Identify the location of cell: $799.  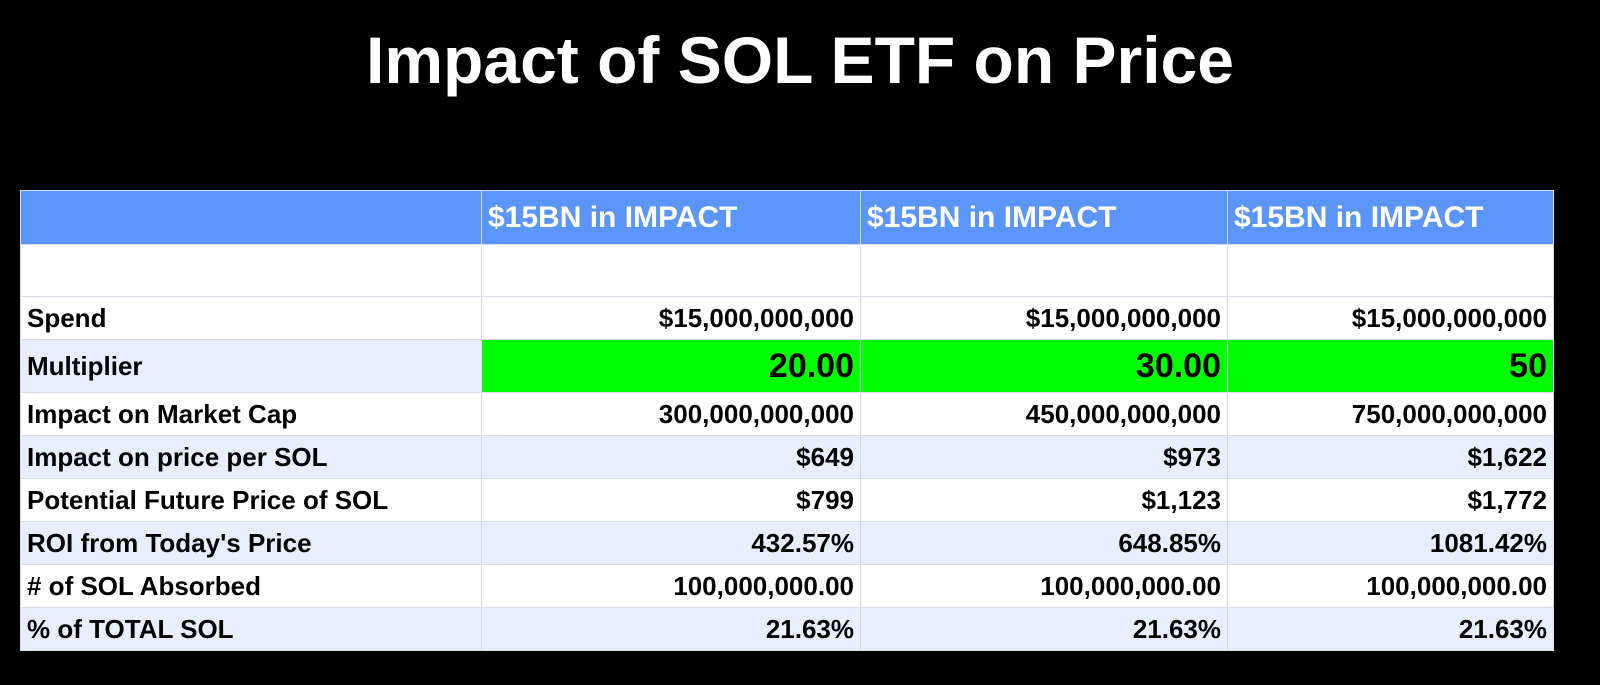
(671, 500).